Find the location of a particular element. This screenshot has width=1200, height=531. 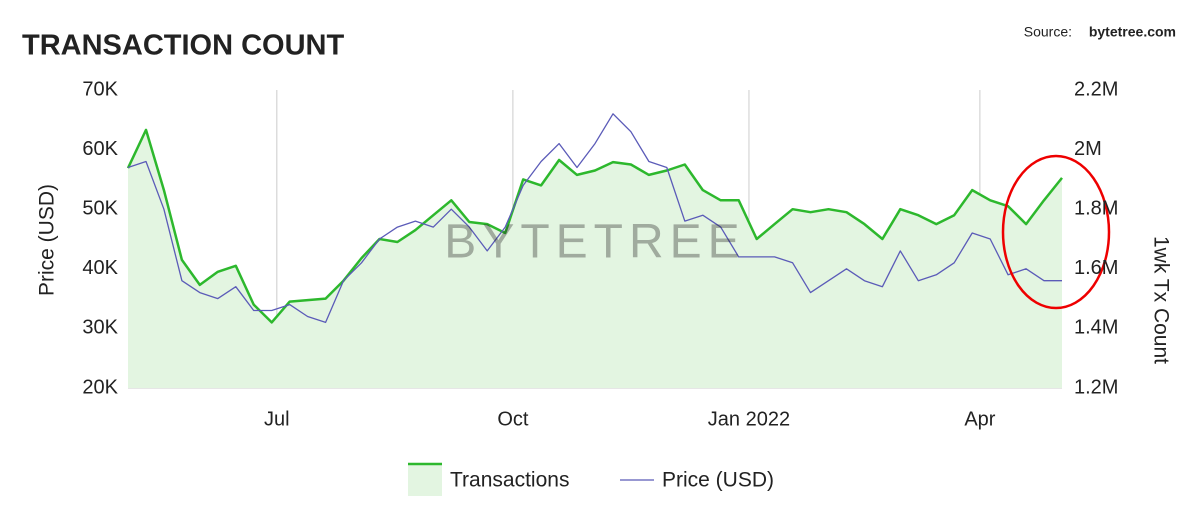

chart-title: TRANSACTION COUNT is located at coordinates (183, 46).